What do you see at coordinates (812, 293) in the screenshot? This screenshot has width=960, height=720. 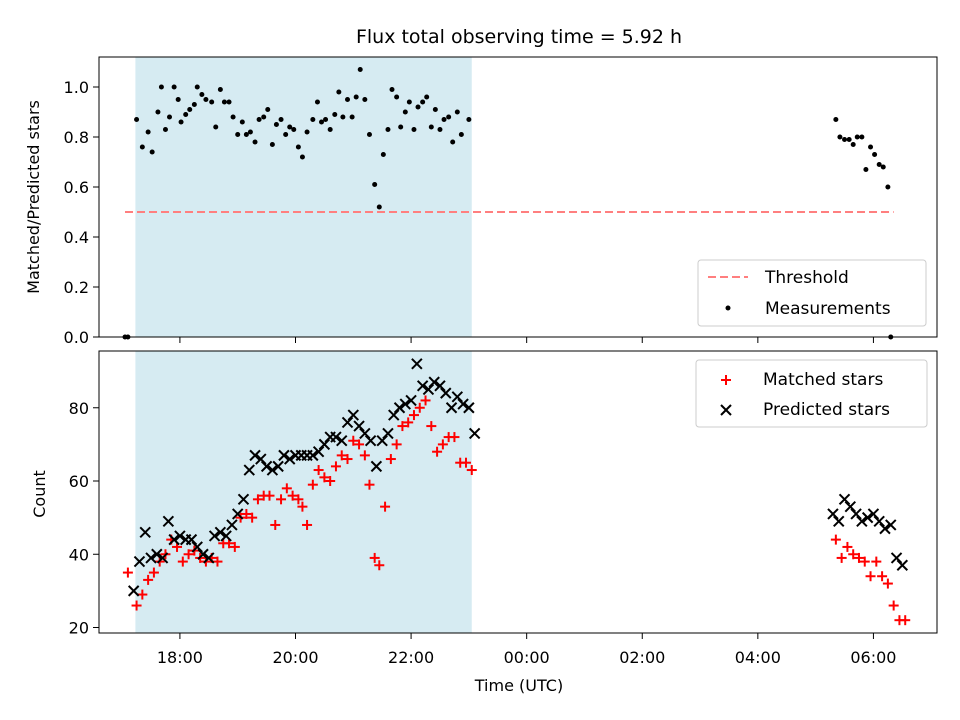 I see `ratio-legend-box` at bounding box center [812, 293].